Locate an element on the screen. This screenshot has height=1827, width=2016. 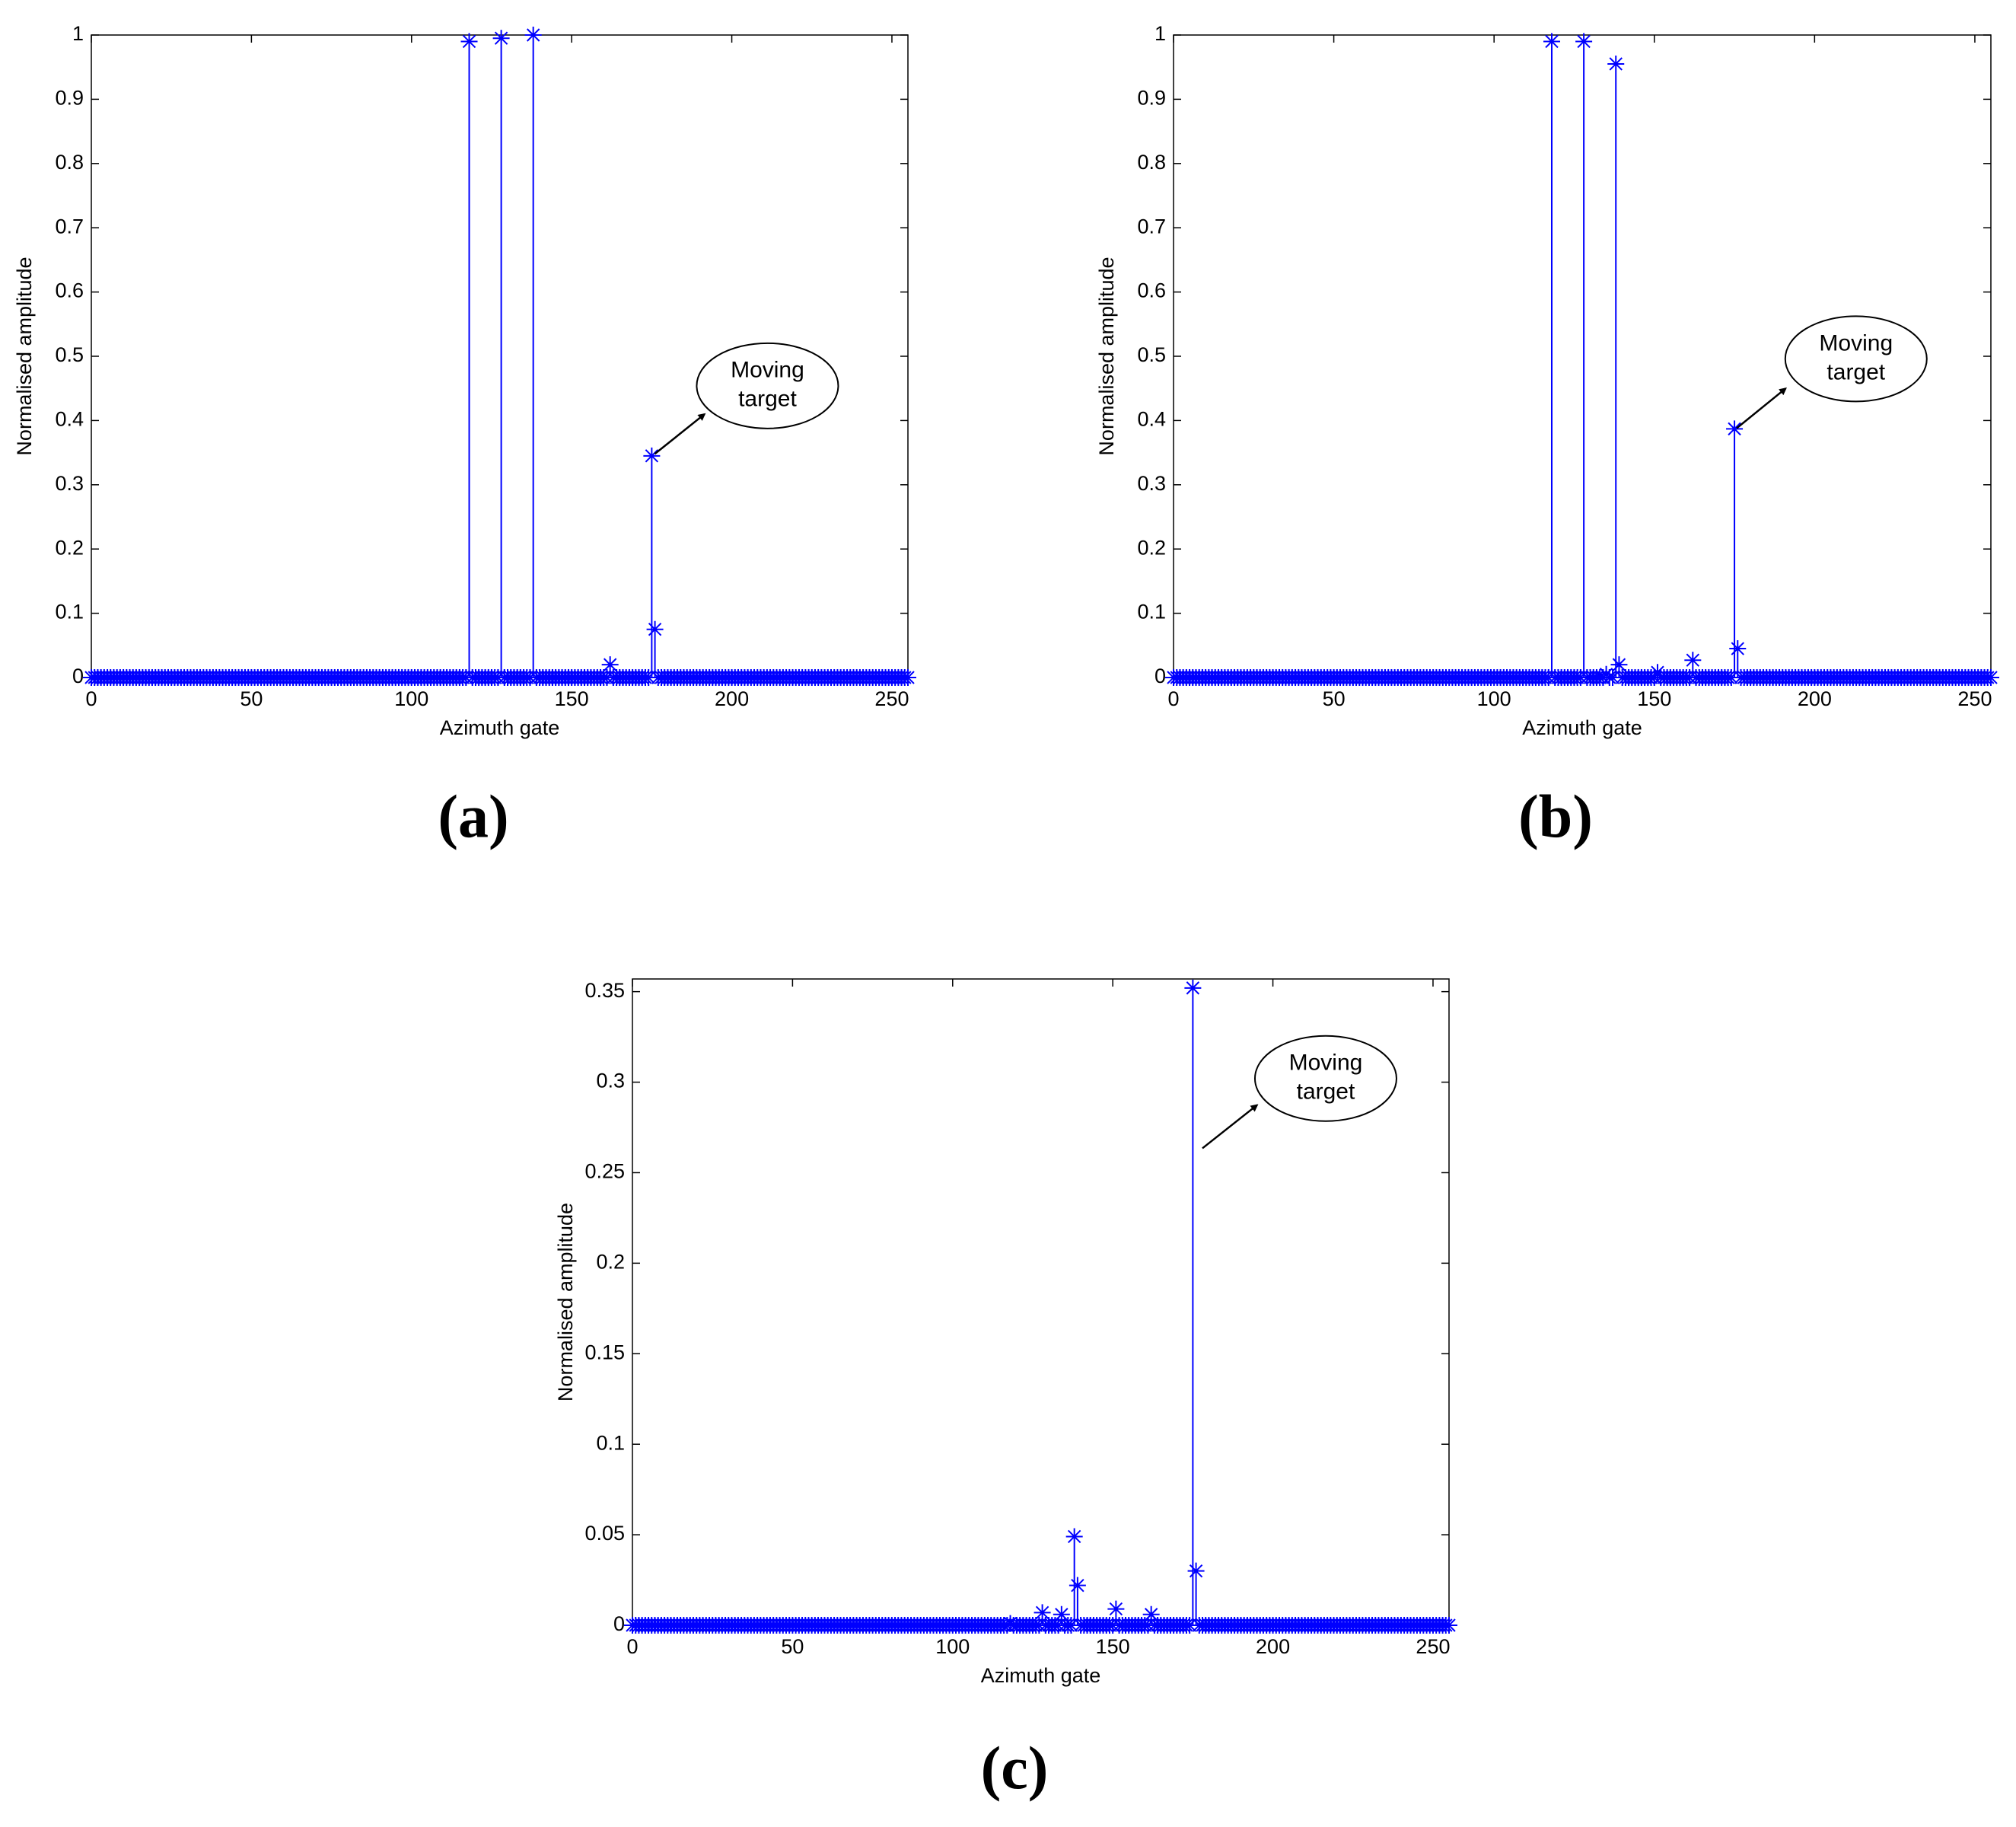
panel-label: (b) is located at coordinates (1555, 816).